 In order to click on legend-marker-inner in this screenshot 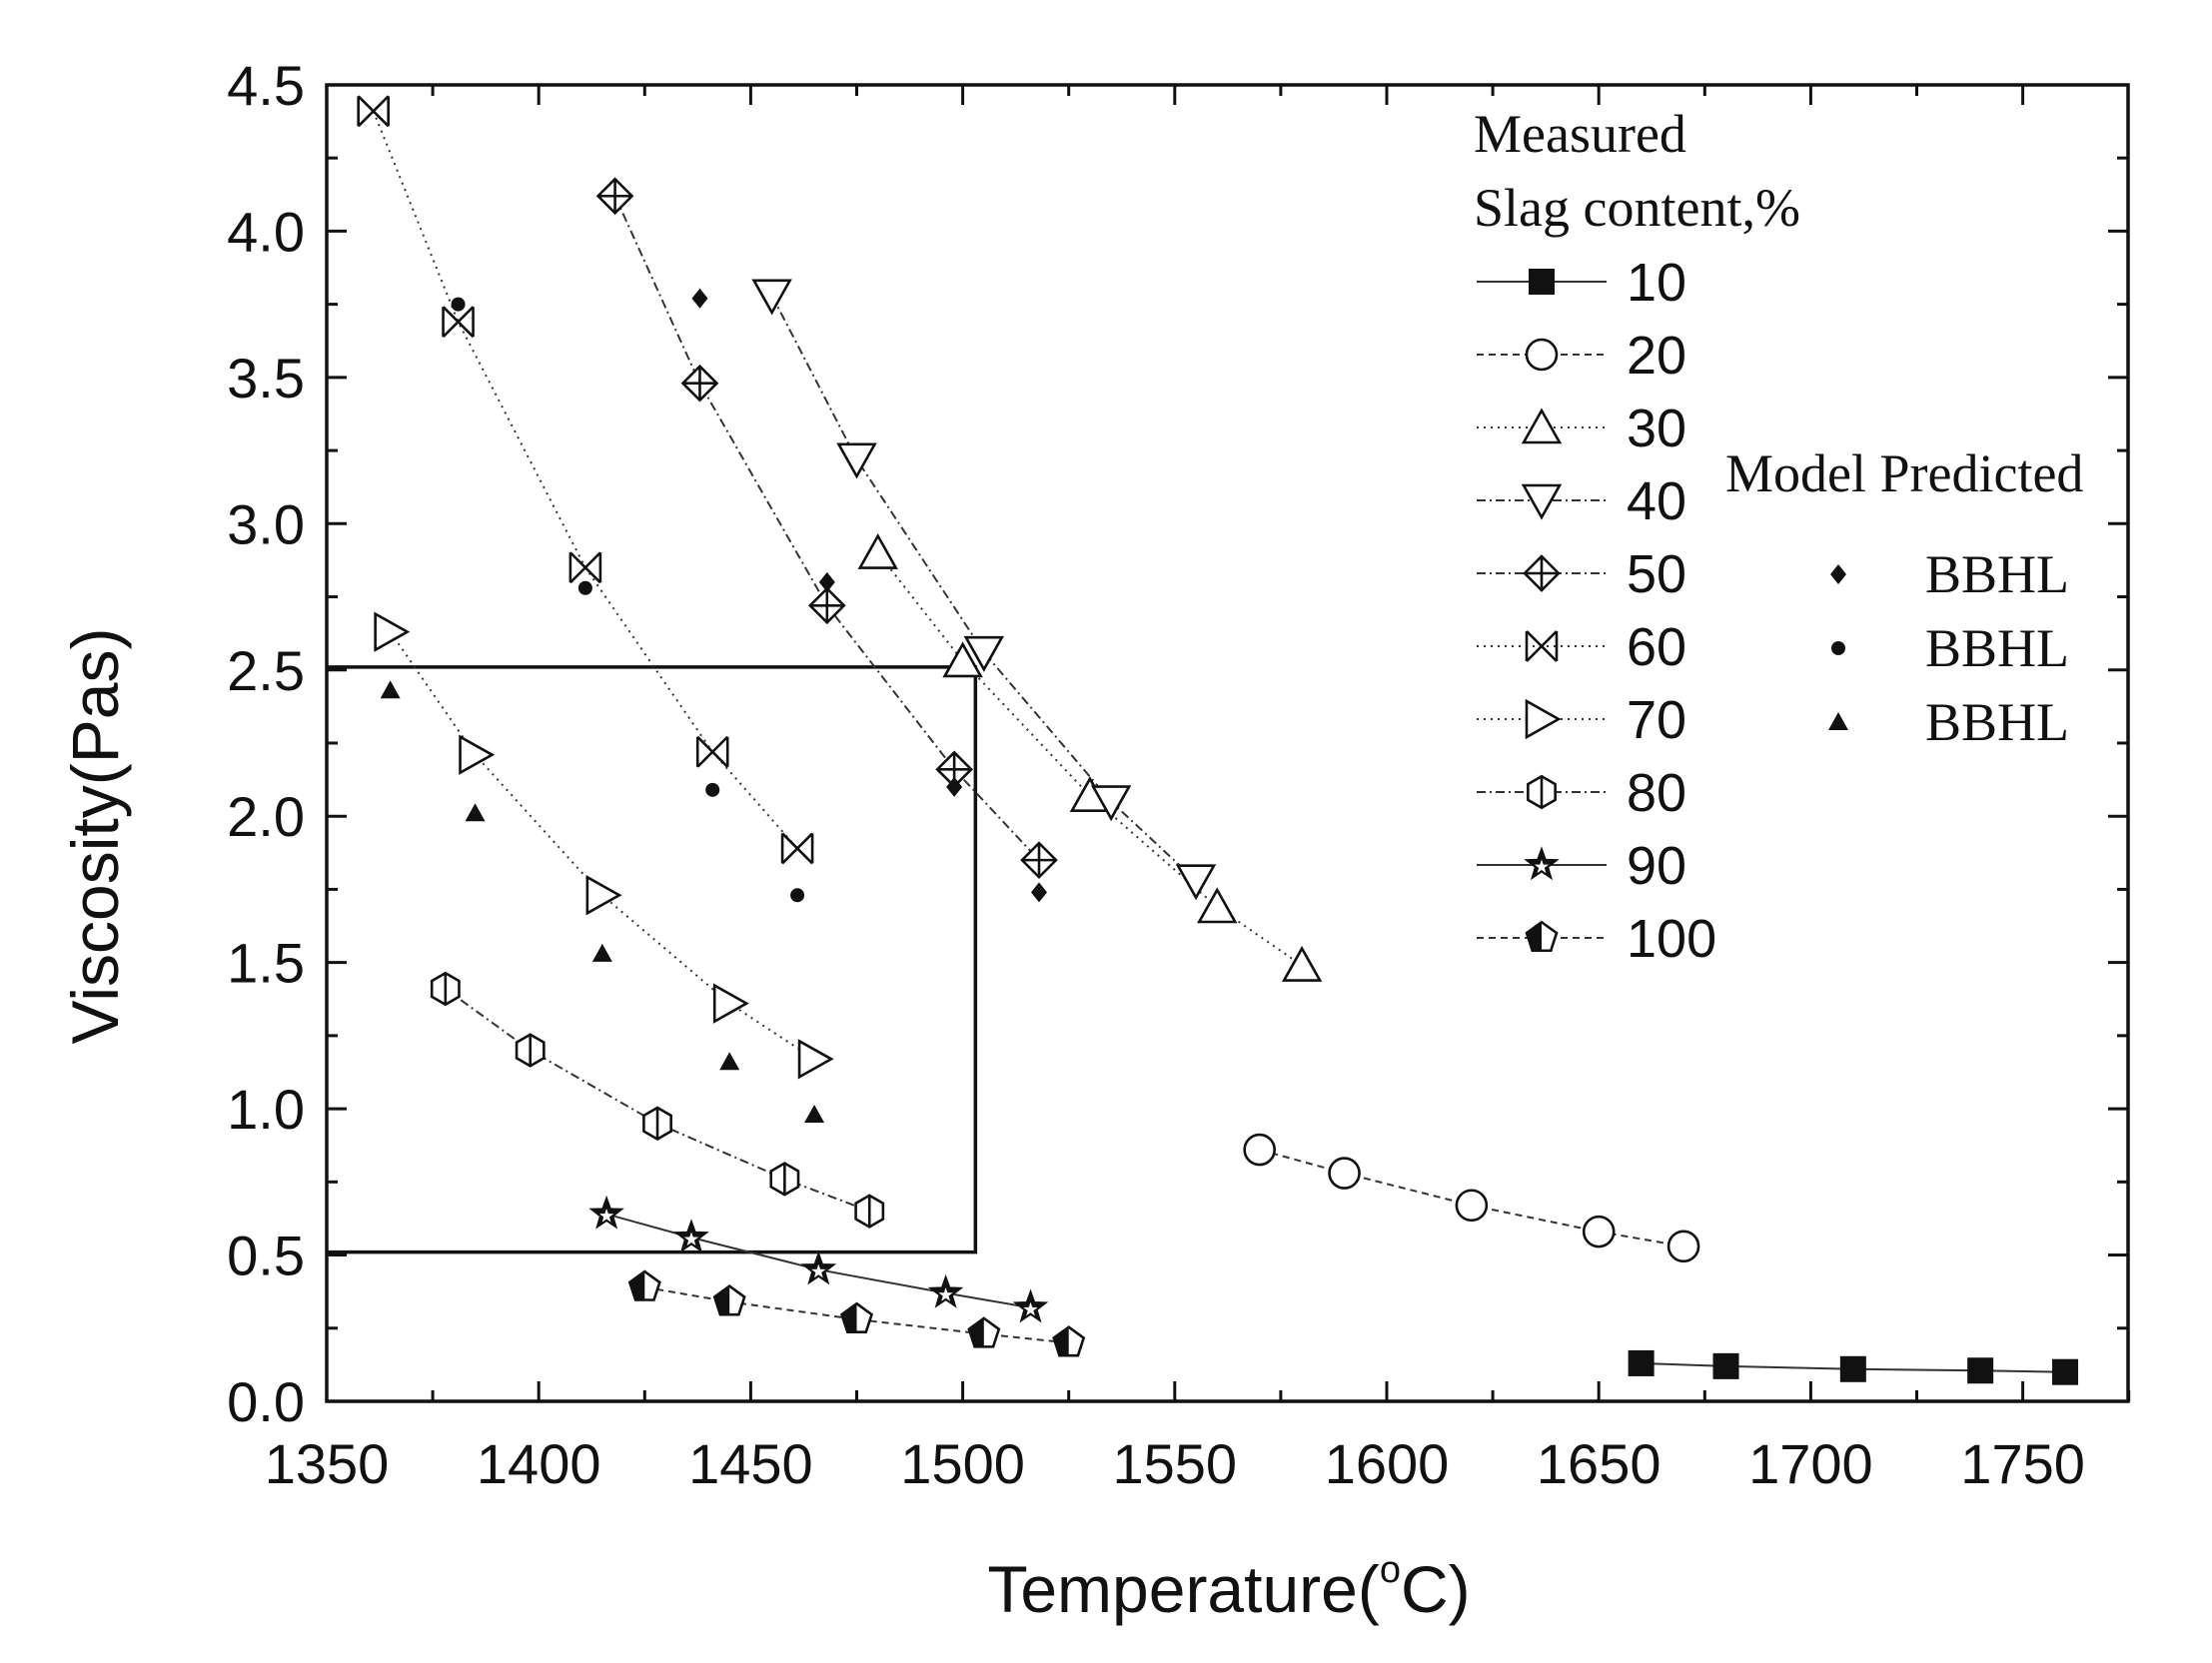, I will do `click(1542, 867)`.